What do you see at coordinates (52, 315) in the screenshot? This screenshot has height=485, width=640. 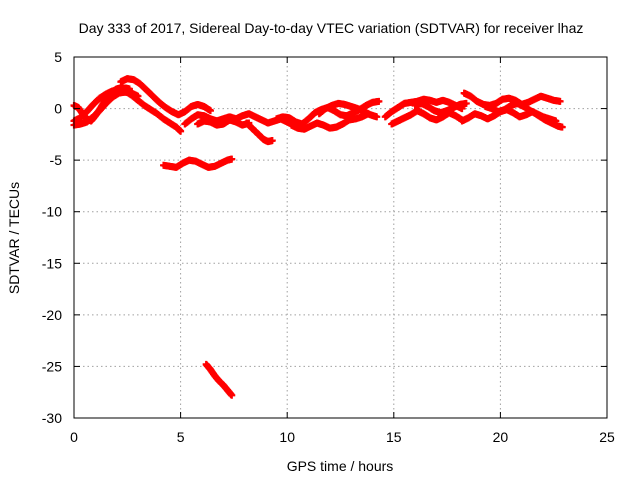 I see `y-tick-label: -20` at bounding box center [52, 315].